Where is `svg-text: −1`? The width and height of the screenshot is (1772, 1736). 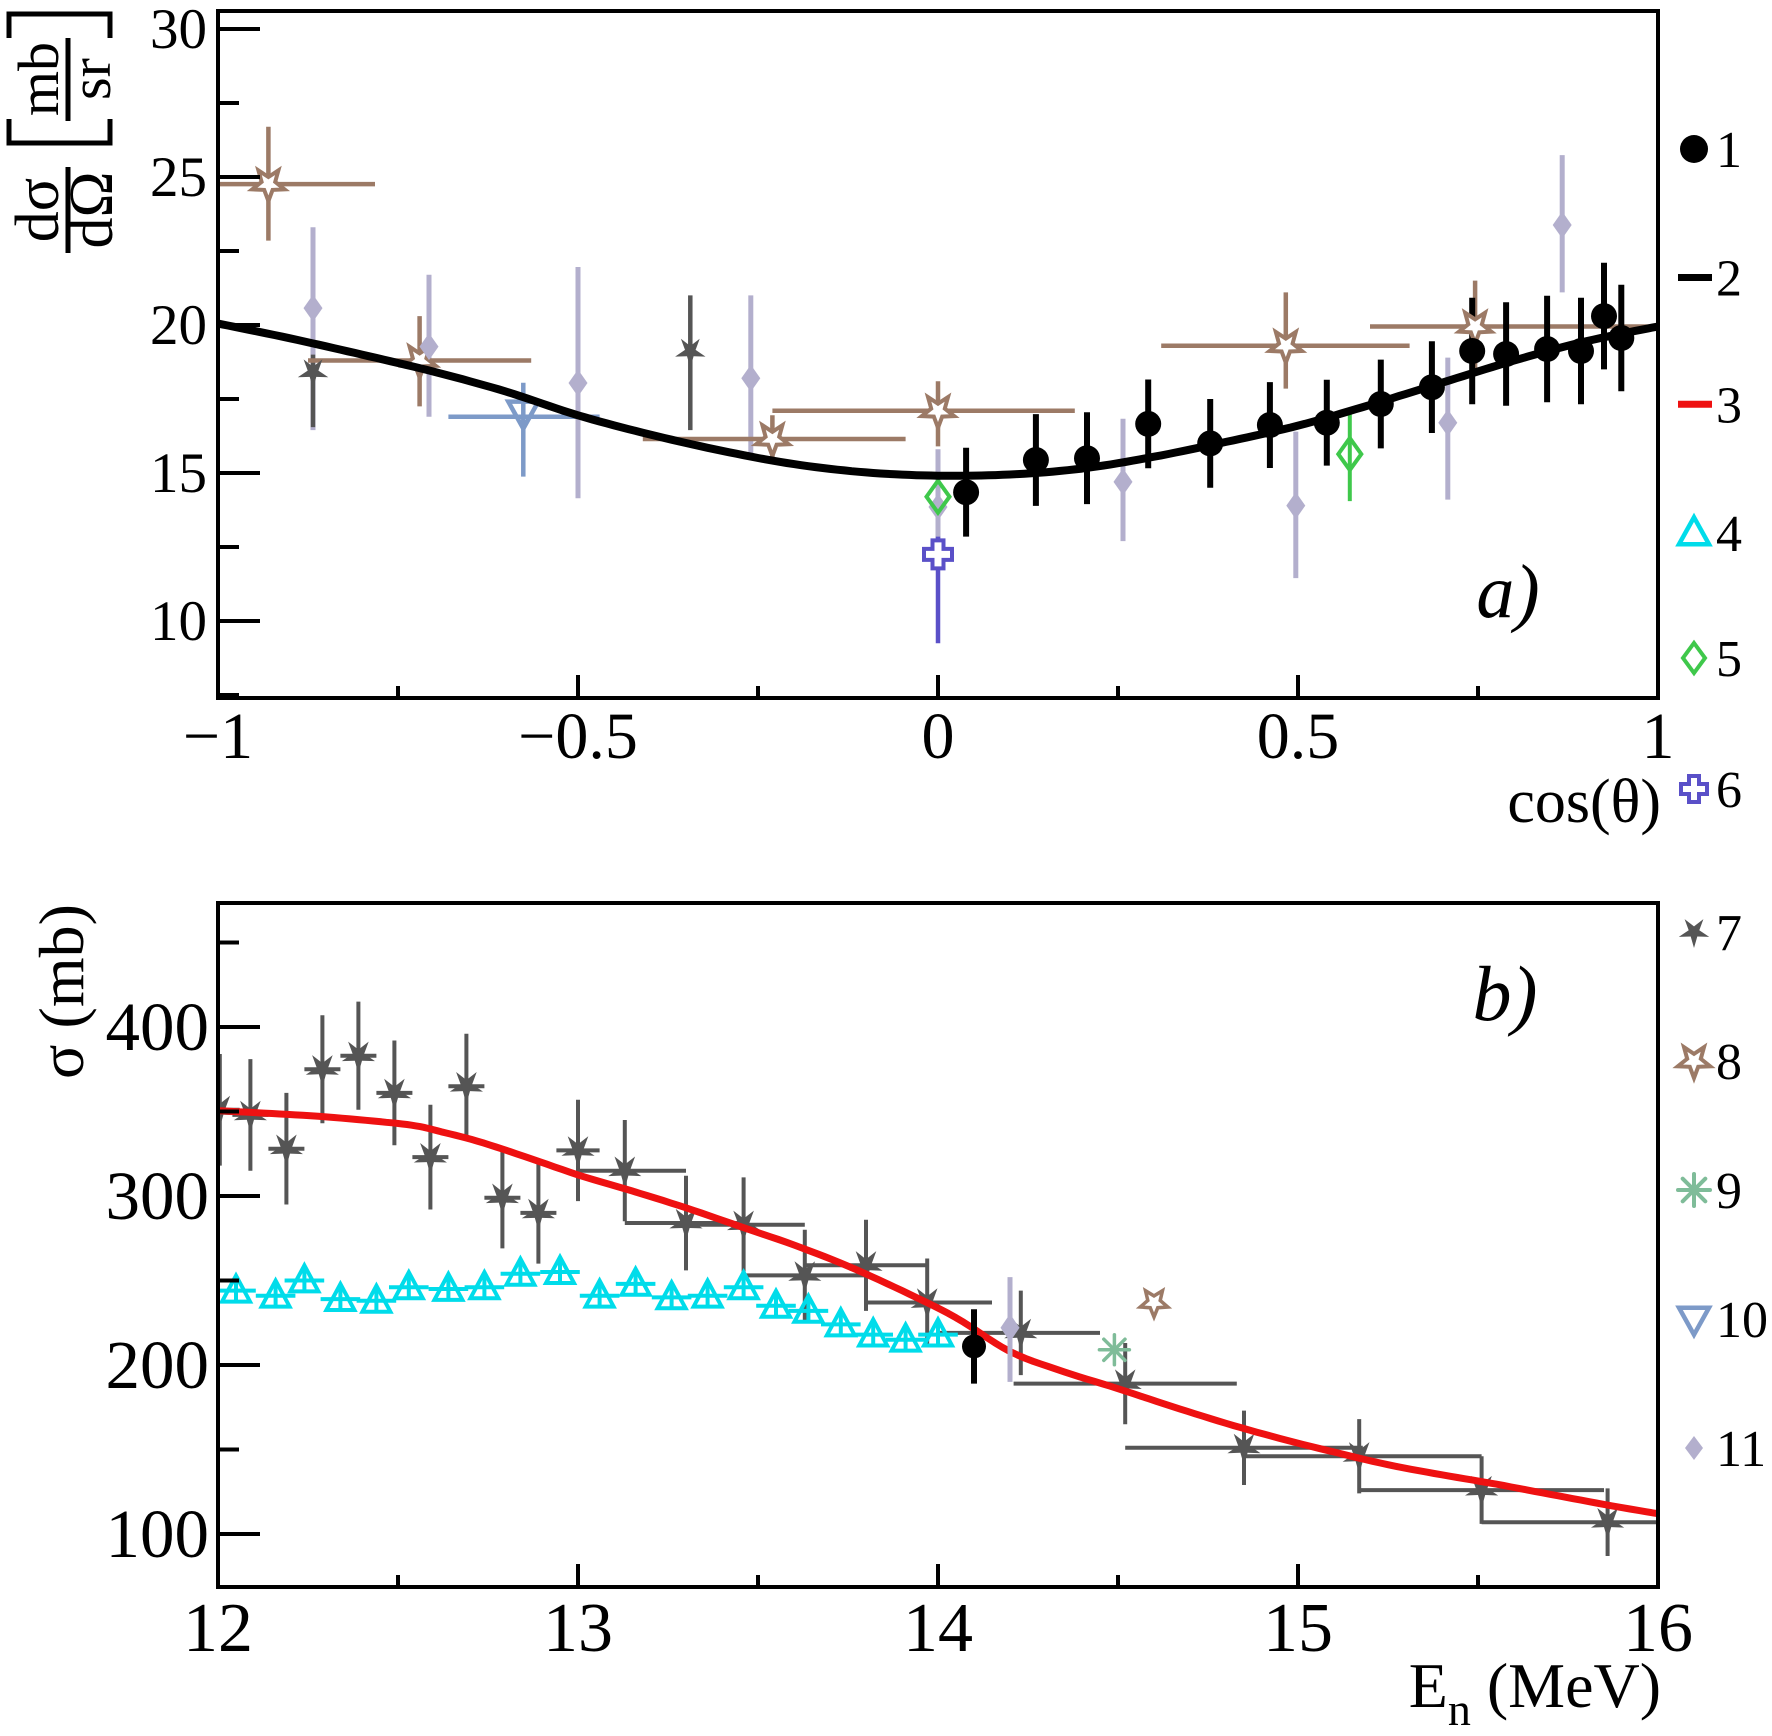
svg-text: −1 is located at coordinates (218, 736).